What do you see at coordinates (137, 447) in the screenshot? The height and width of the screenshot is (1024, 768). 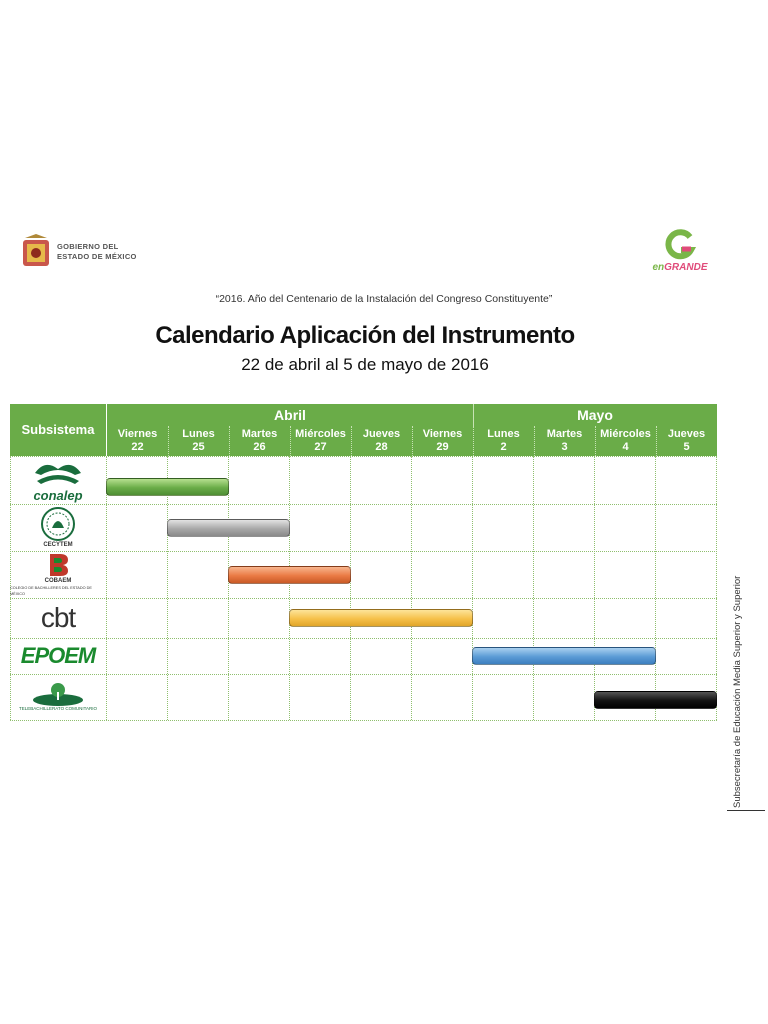 I see `day-number: 22` at bounding box center [137, 447].